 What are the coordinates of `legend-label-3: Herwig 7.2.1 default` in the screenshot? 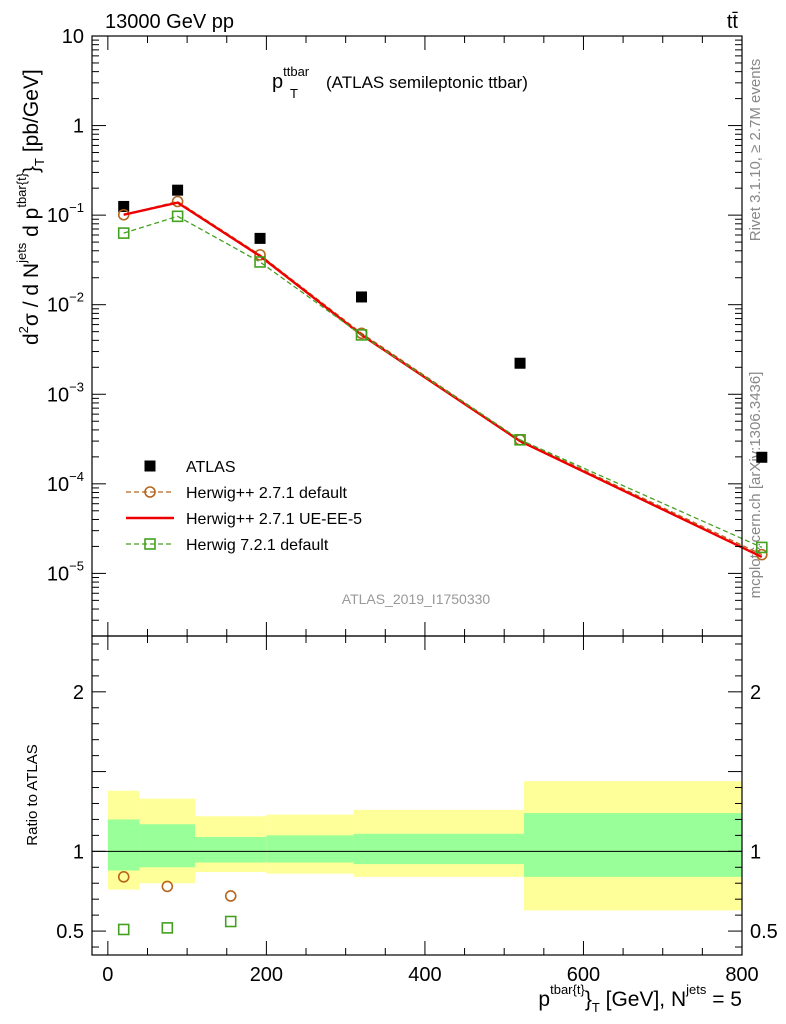 It's located at (257, 545).